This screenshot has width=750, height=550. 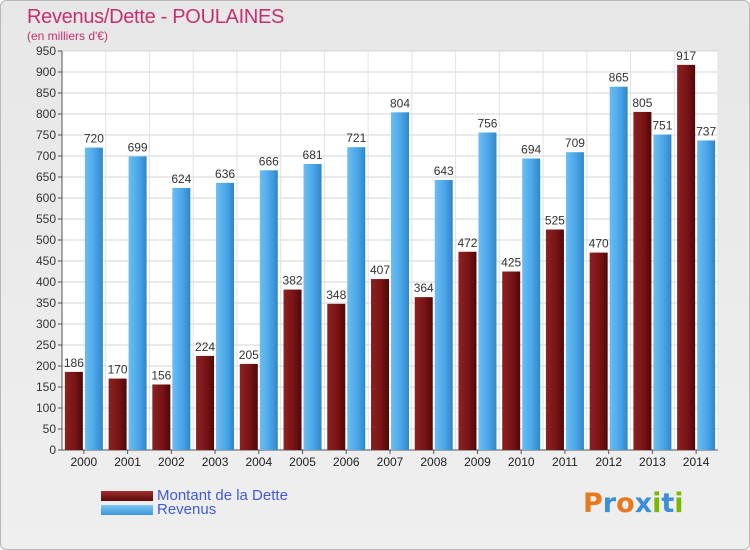 What do you see at coordinates (593, 503) in the screenshot?
I see `logo-letter: P` at bounding box center [593, 503].